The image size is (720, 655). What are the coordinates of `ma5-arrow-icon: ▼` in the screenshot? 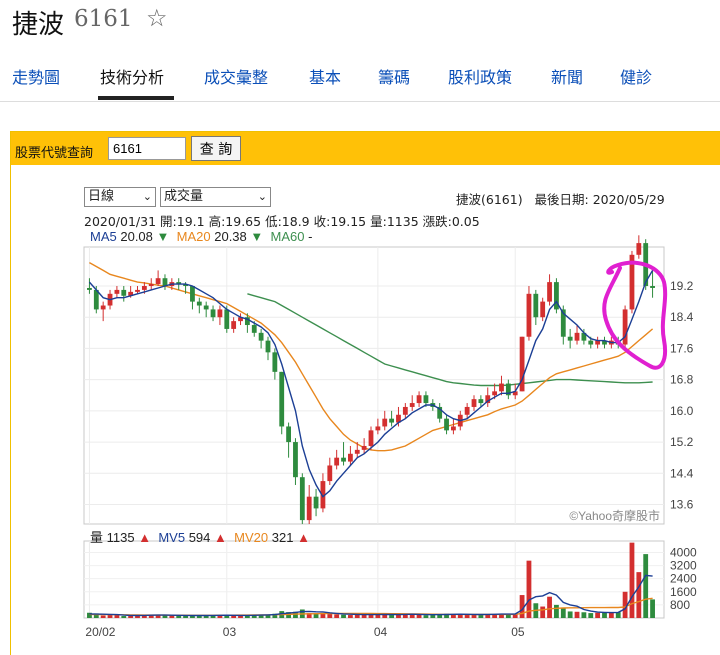 It's located at (163, 236).